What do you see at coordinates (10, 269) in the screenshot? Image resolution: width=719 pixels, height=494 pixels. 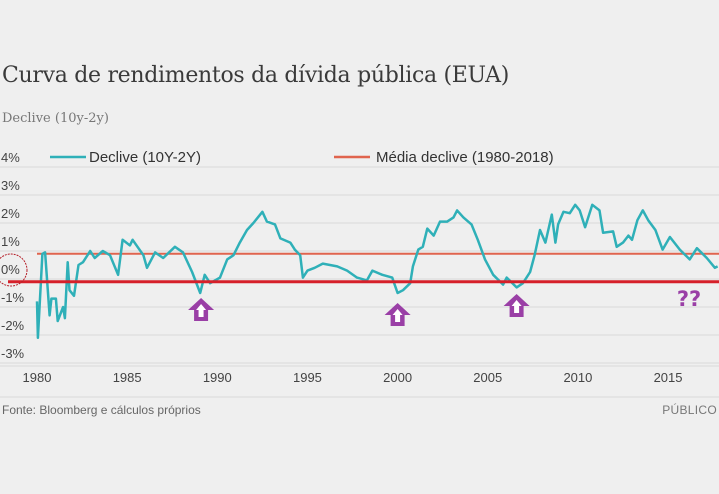 I see `y-tick-label: 0%` at bounding box center [10, 269].